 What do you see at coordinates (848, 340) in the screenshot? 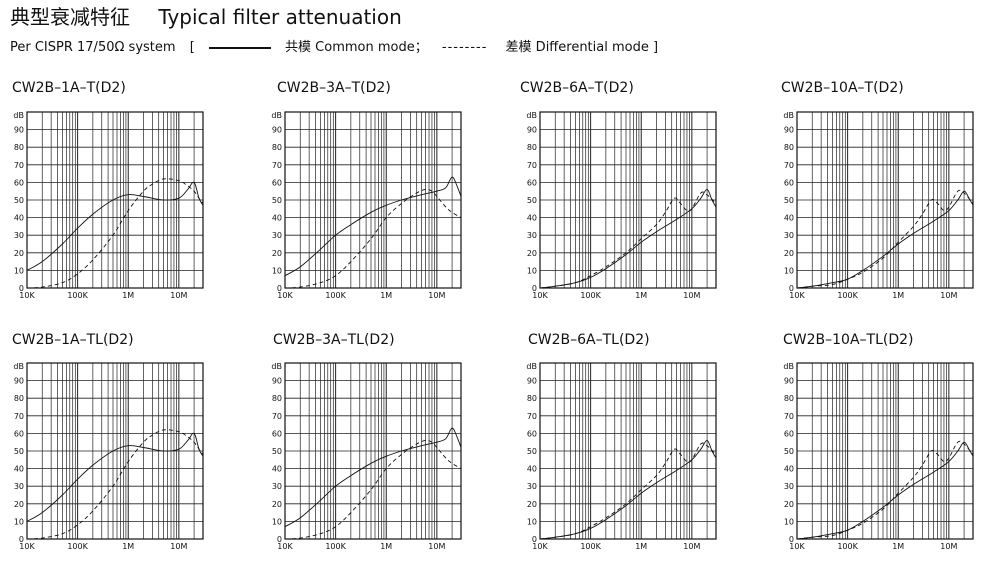
I see `chart-title: CW2B–10A–TL(D2)` at bounding box center [848, 340].